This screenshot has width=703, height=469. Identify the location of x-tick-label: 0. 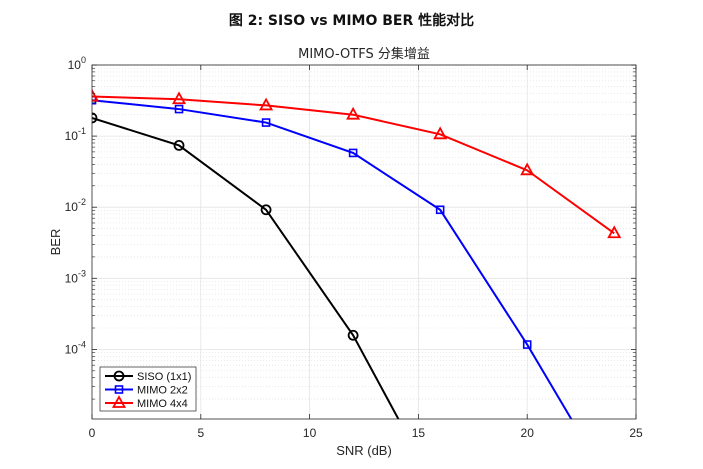
(92, 433).